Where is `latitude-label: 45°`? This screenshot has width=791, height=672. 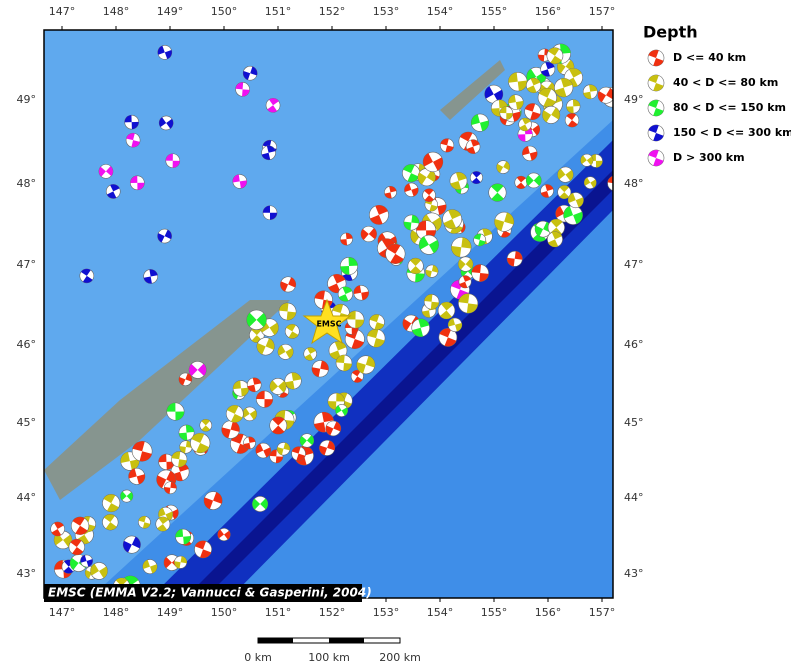 latitude-label: 45° is located at coordinates (634, 422).